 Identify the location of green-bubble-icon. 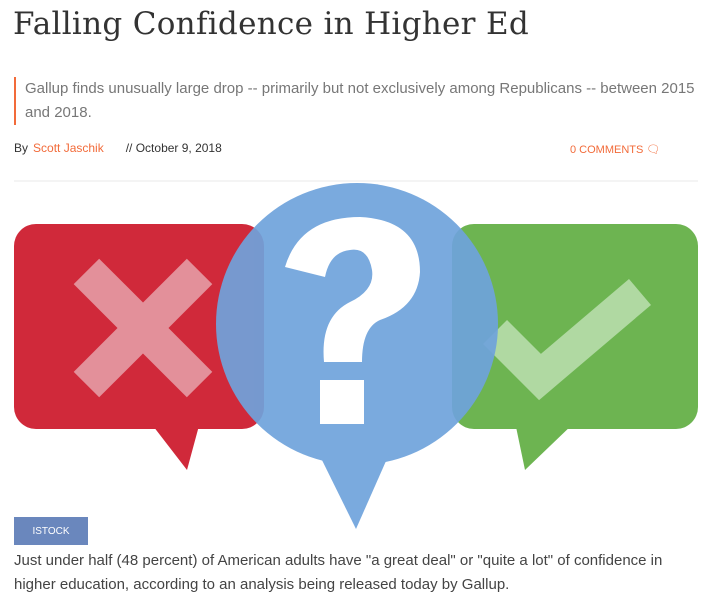
(575, 347).